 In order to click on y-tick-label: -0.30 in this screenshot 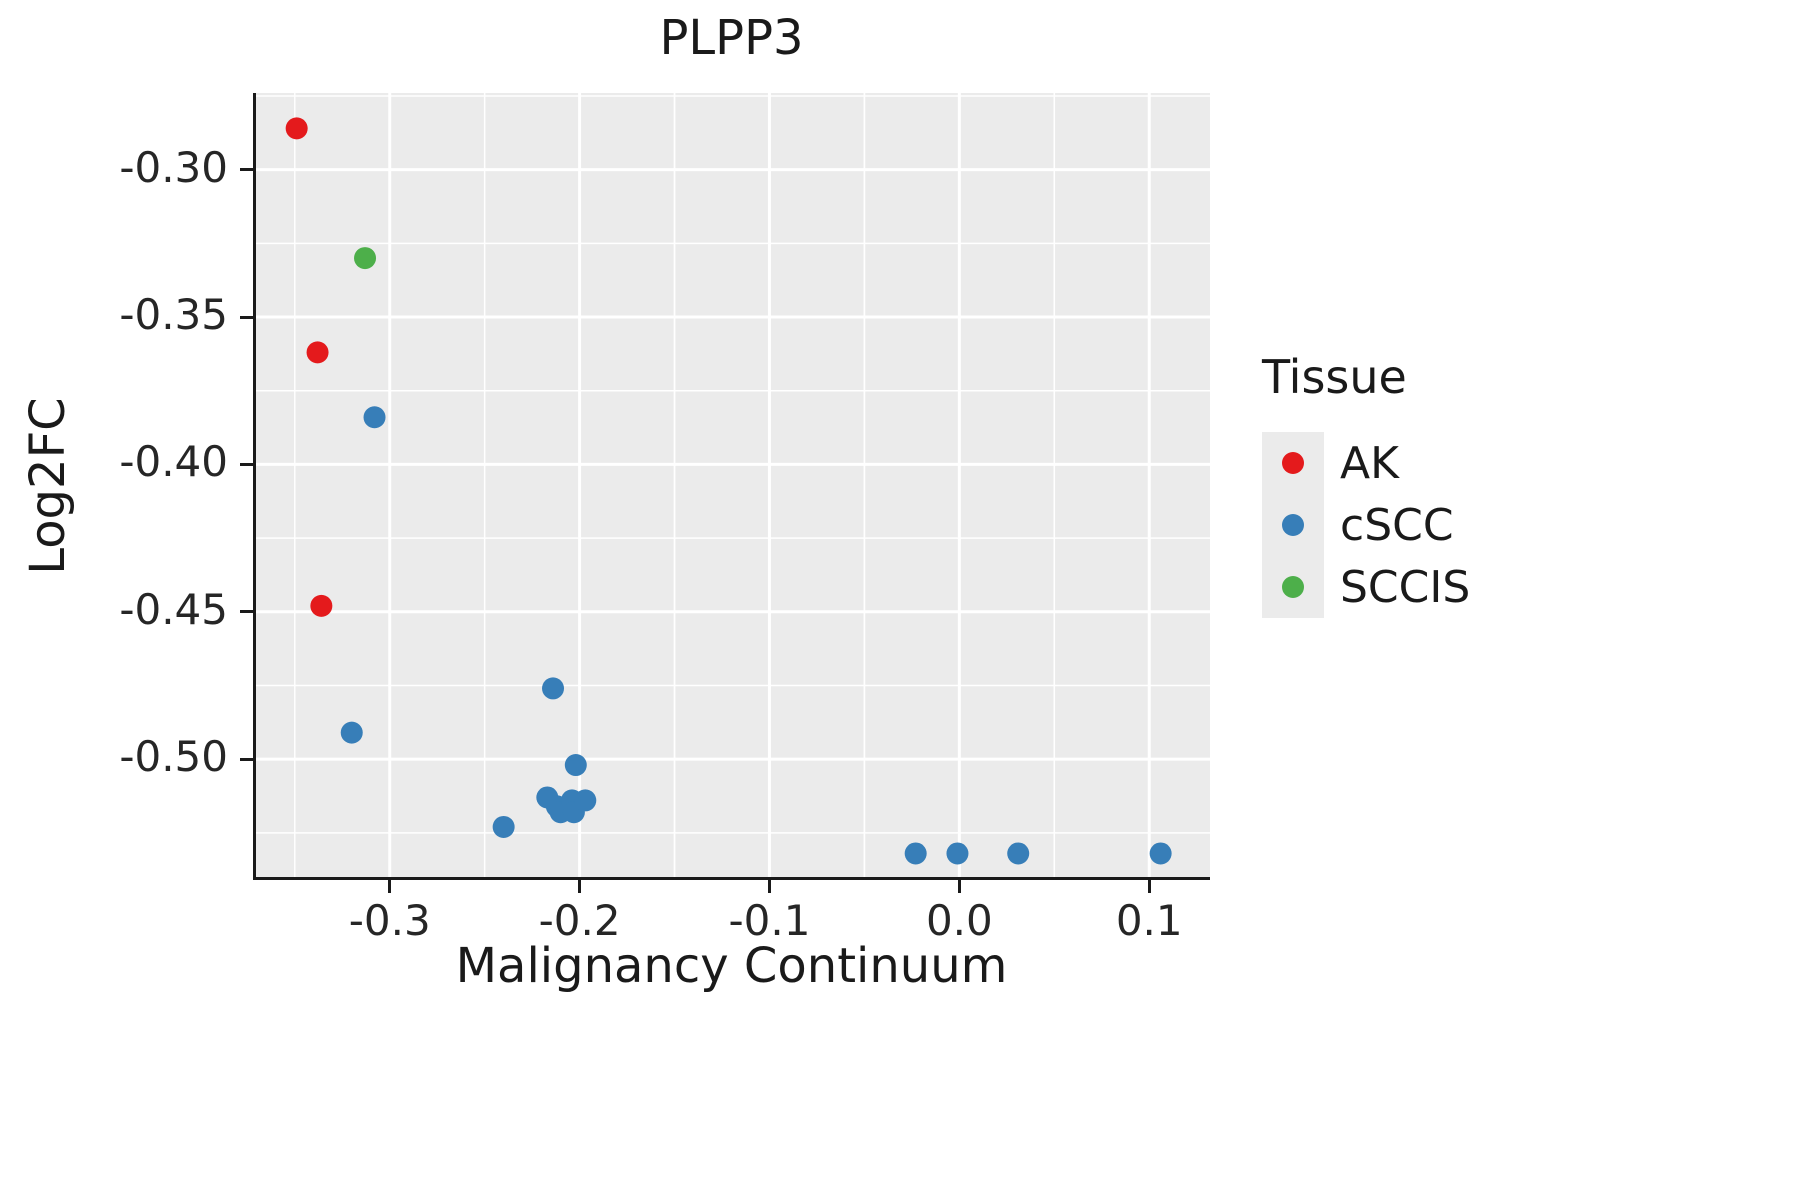, I will do `click(173, 167)`.